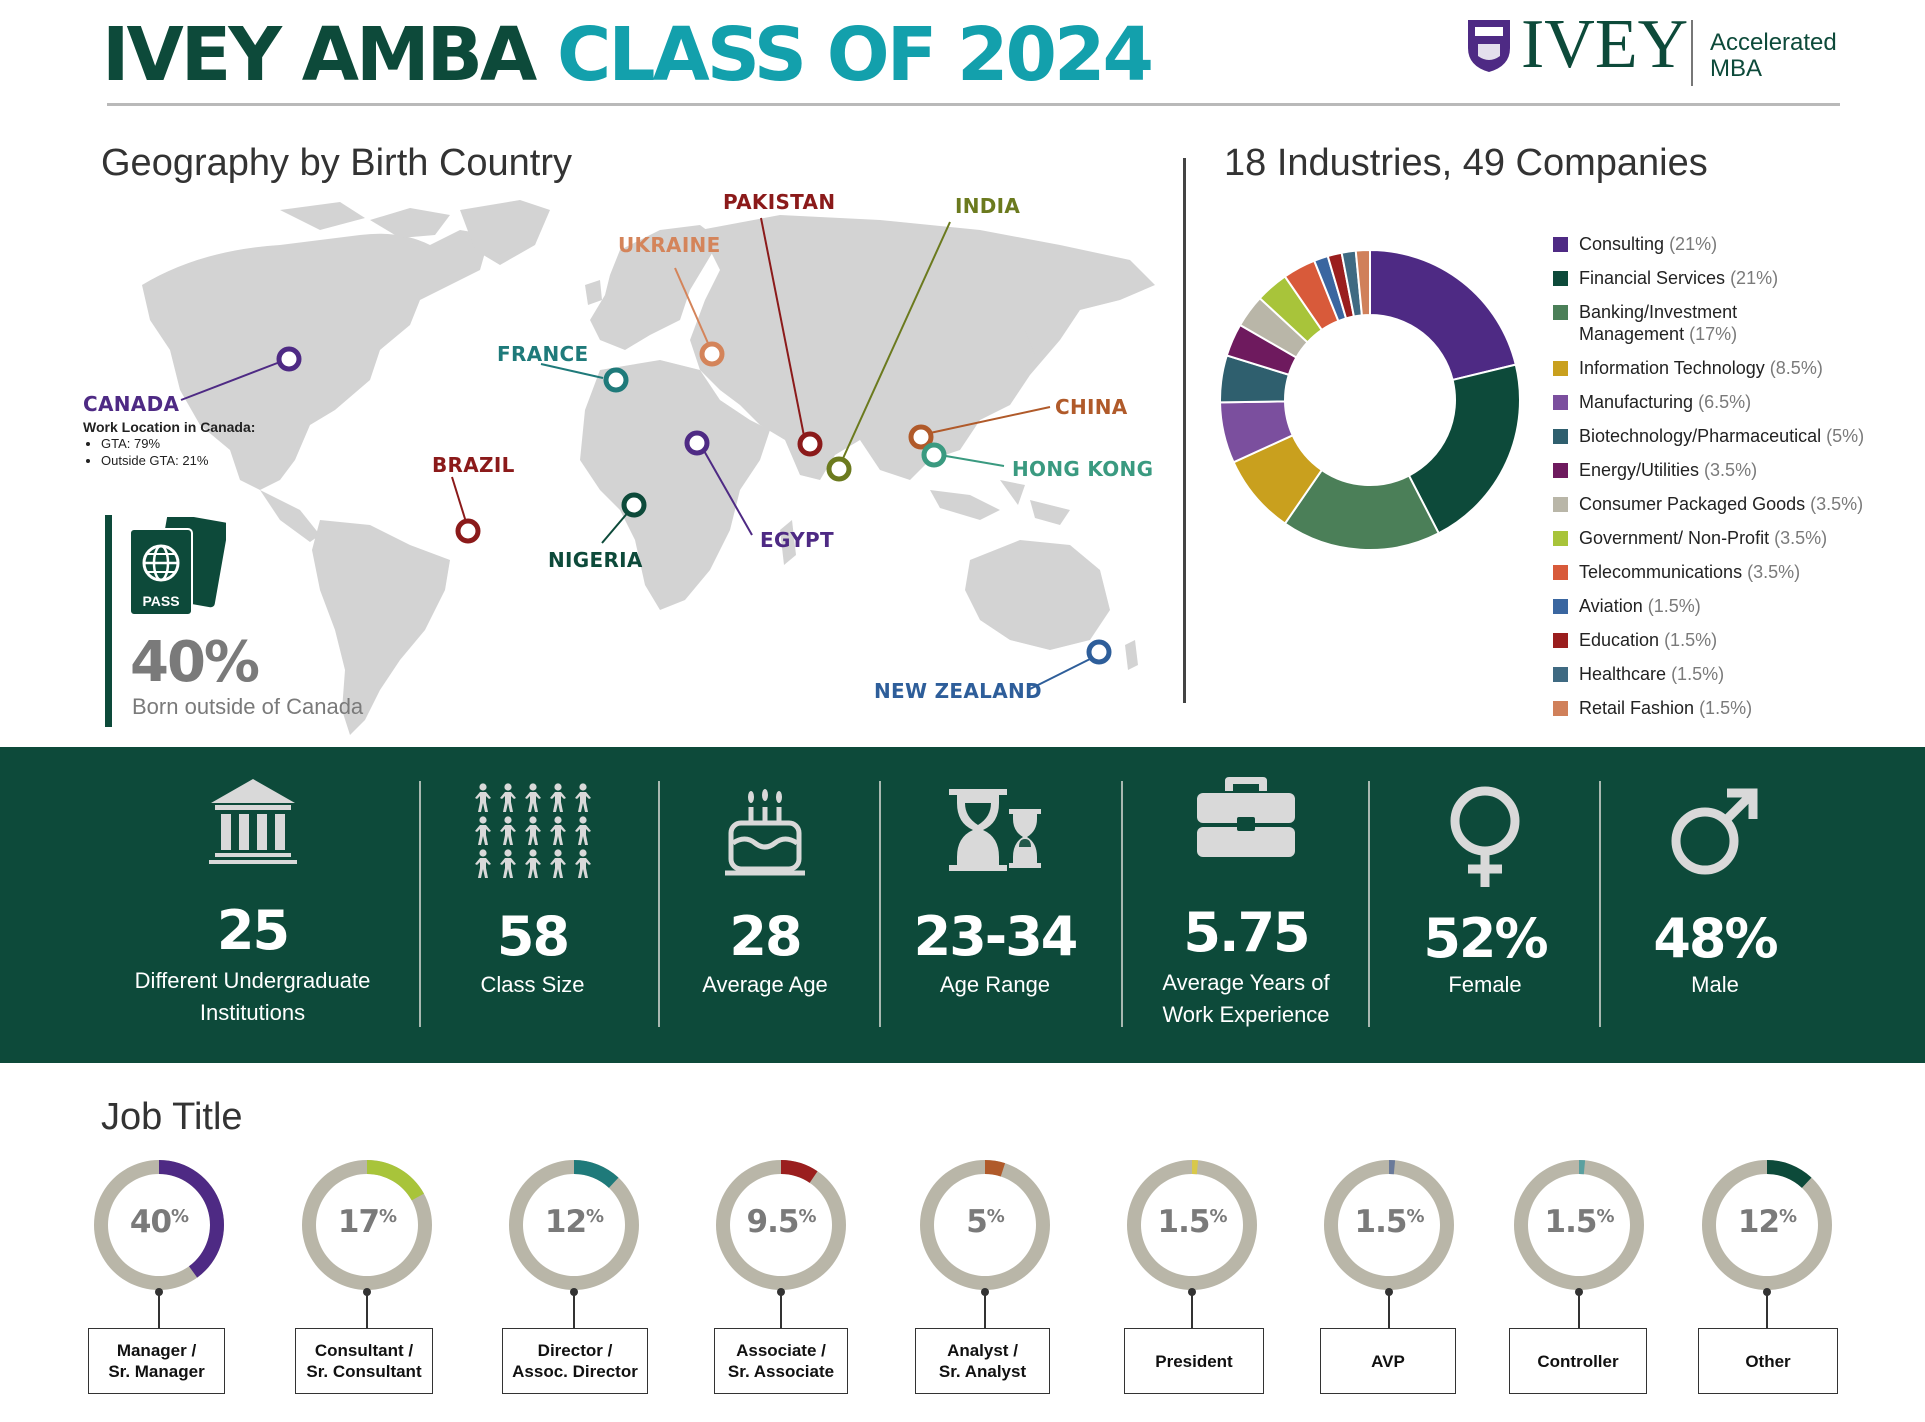 This screenshot has height=1422, width=1925. Describe the element at coordinates (1605, 44) in the screenshot. I see `logo-wordmark: IVEY` at that location.